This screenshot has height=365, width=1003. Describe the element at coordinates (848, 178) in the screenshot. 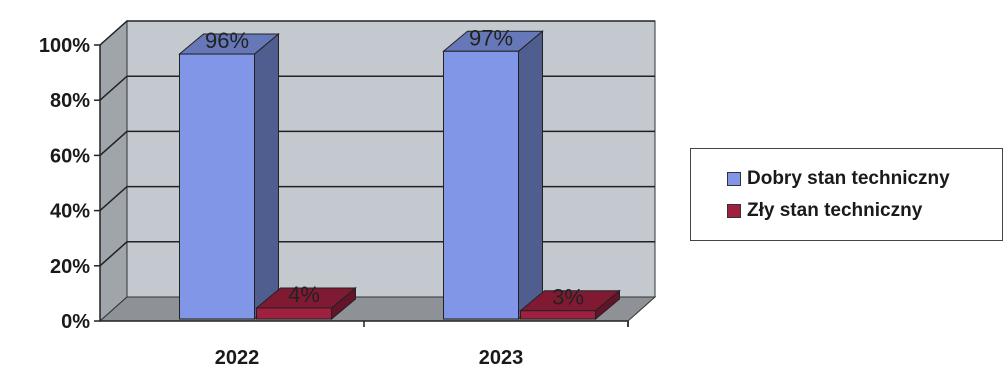

I see `legend-label-good: Dobry stan techniczny` at that location.